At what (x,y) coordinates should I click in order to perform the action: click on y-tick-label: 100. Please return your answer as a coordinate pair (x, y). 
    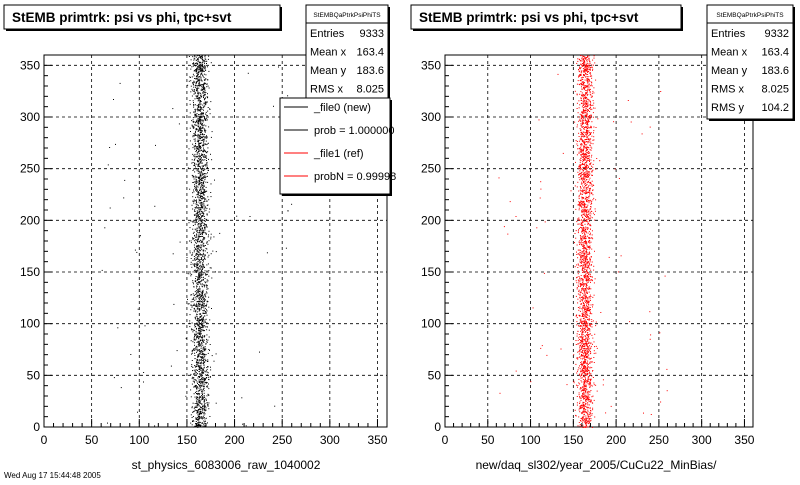
    Looking at the image, I should click on (30, 324).